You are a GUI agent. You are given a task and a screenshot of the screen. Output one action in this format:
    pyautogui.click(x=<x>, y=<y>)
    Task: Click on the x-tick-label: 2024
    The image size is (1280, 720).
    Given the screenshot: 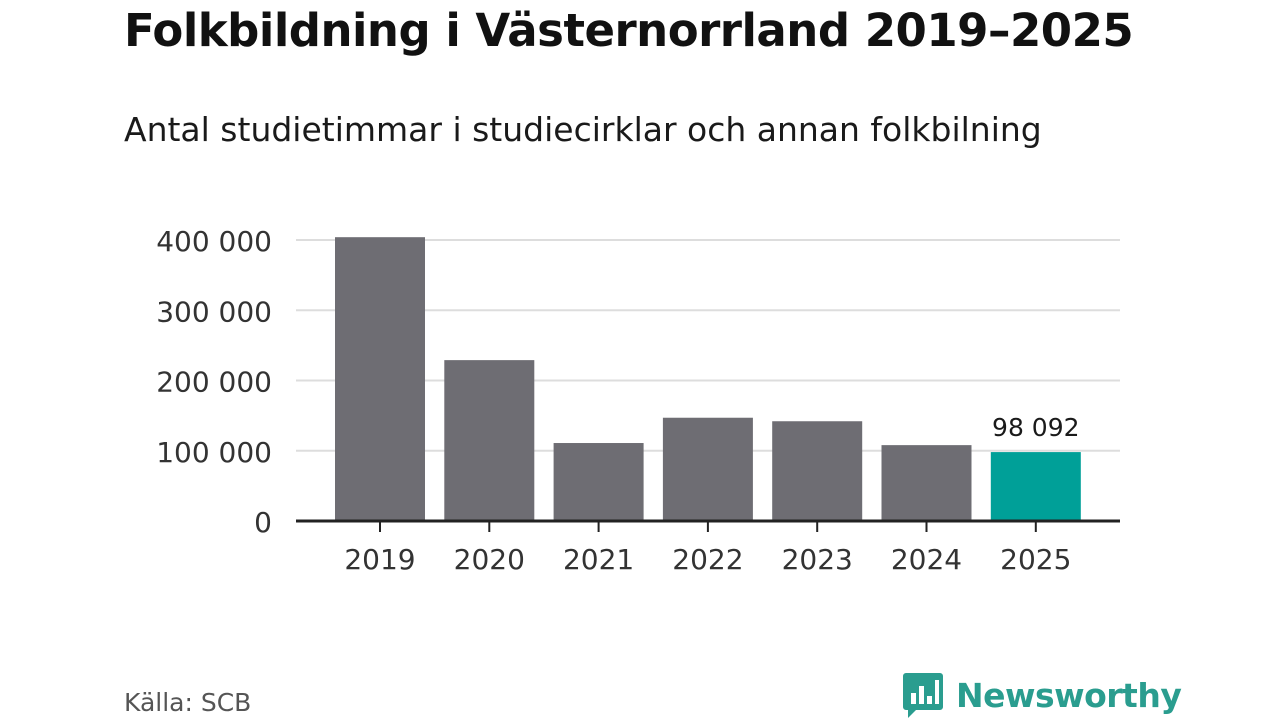 What is the action you would take?
    pyautogui.click(x=926, y=559)
    